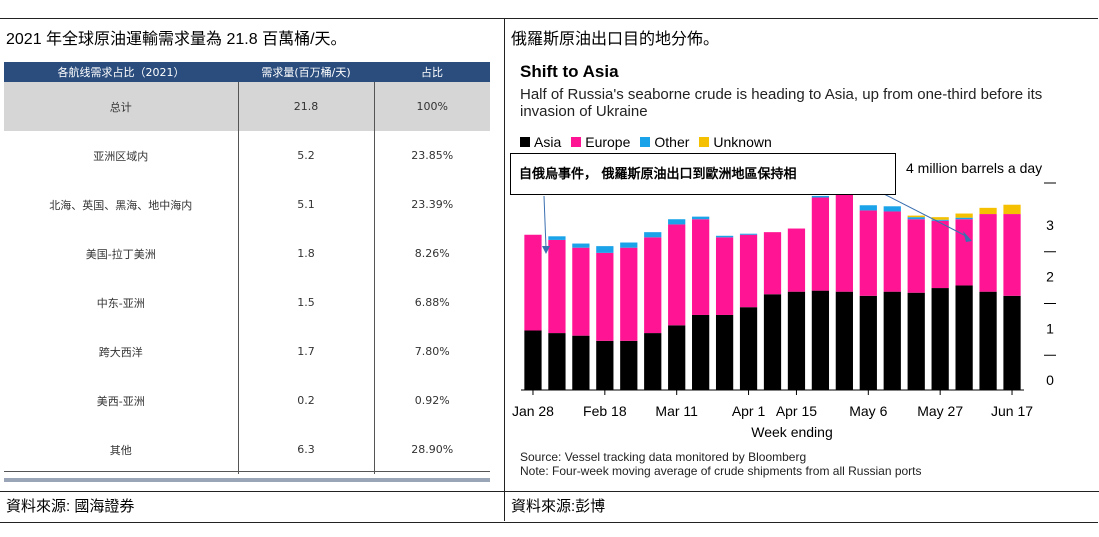 Image resolution: width=1099 pixels, height=537 pixels. What do you see at coordinates (121, 253) in the screenshot?
I see `cell-route: 美国-拉丁美洲` at bounding box center [121, 253].